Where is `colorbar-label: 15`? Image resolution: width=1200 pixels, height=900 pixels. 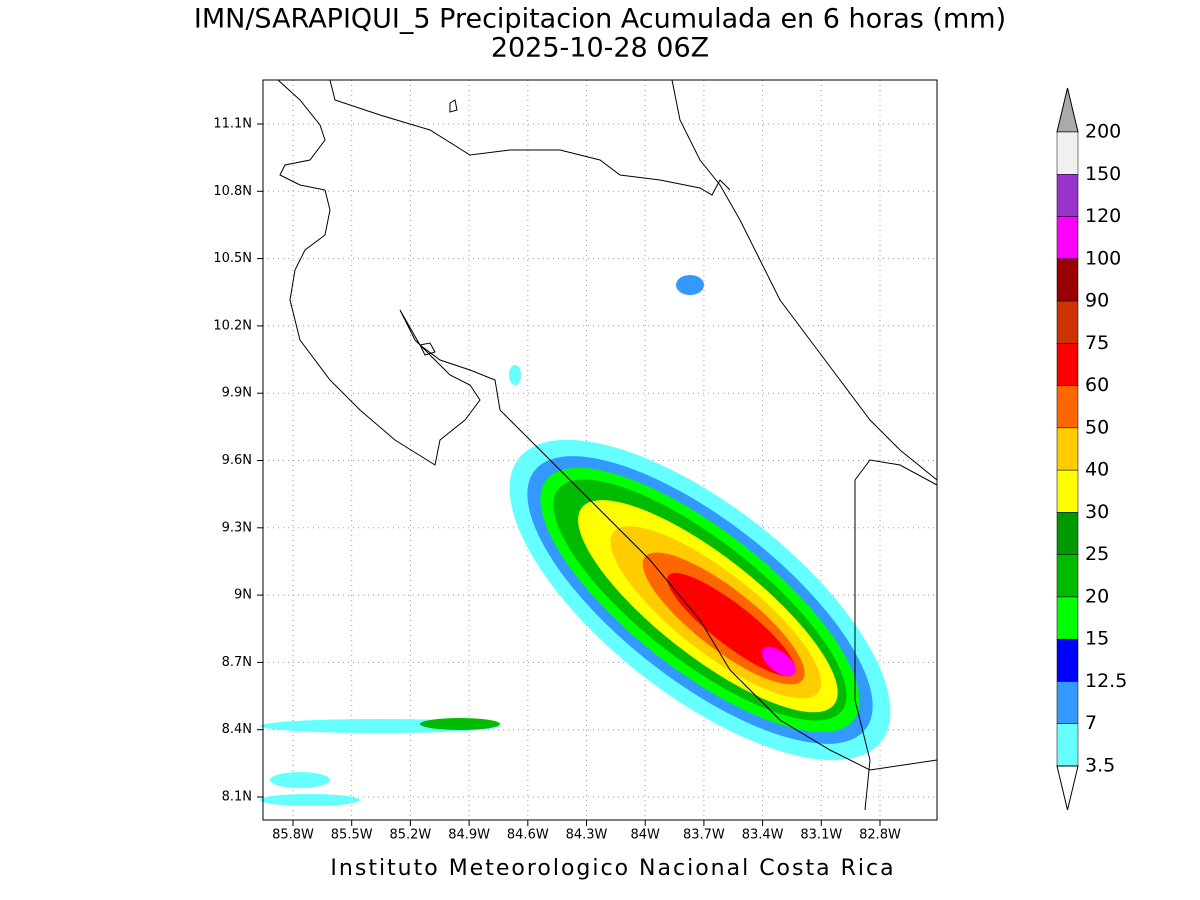 colorbar-label: 15 is located at coordinates (1097, 639).